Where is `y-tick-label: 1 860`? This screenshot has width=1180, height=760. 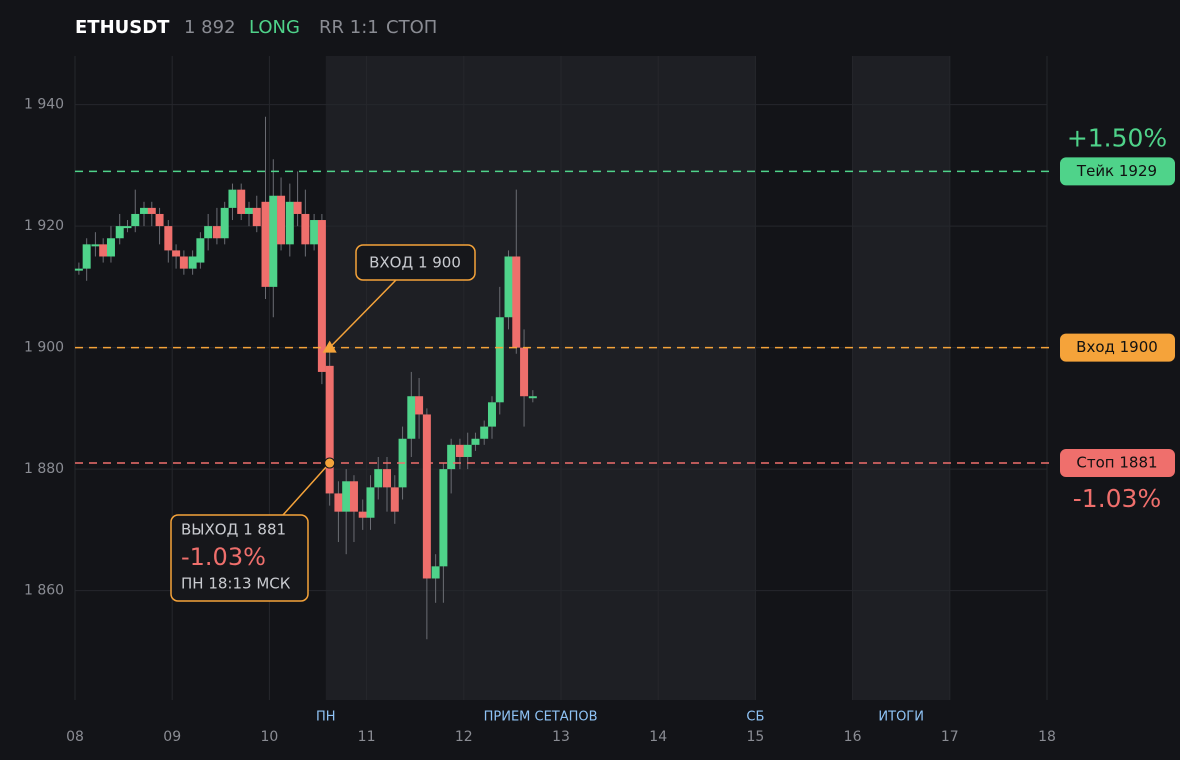
y-tick-label: 1 860 is located at coordinates (44, 591).